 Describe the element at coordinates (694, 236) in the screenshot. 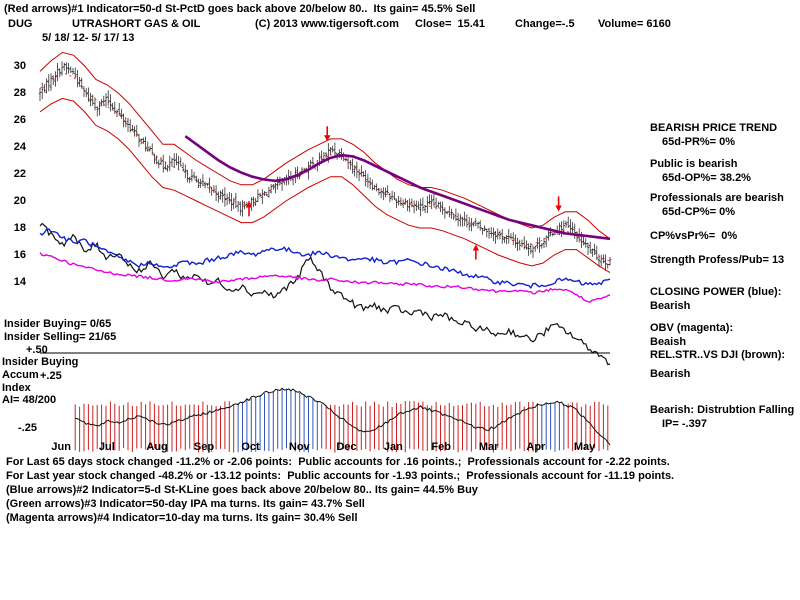

I see `cp-vs-pr: CP%vsPr%= 0%` at that location.